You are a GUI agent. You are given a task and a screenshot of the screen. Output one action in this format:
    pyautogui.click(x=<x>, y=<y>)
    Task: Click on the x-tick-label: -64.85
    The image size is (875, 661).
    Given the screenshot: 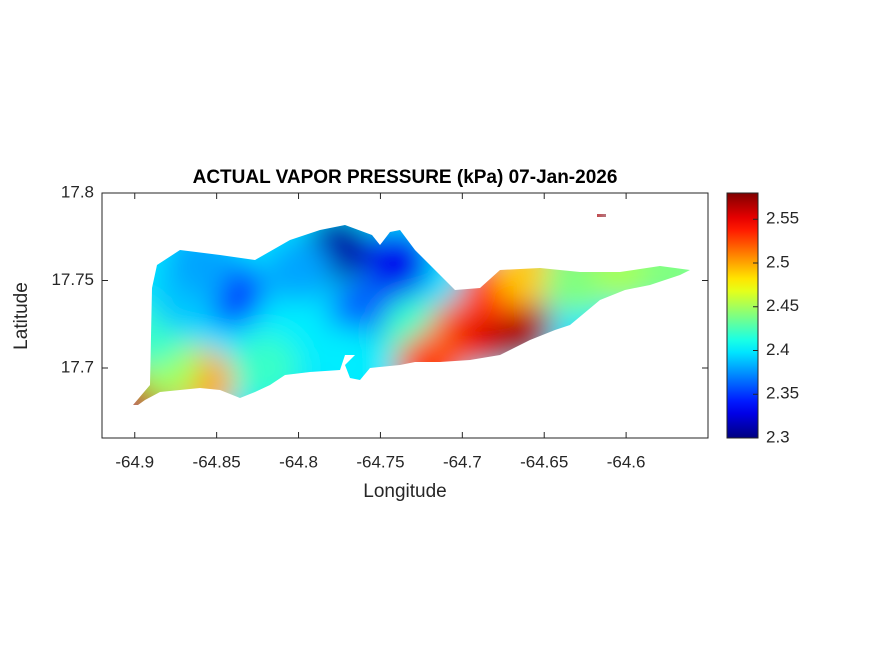 What is the action you would take?
    pyautogui.click(x=217, y=461)
    